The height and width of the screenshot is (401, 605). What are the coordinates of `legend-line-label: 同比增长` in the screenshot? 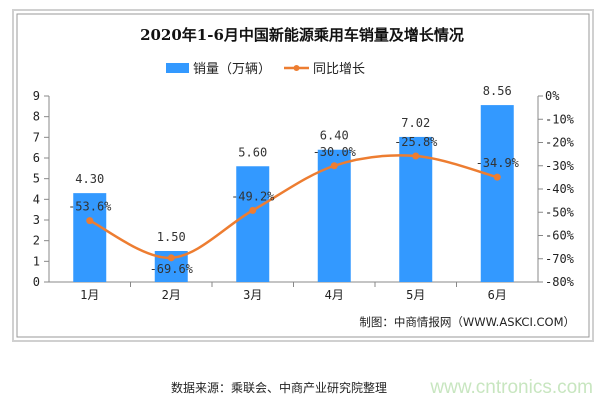 It's located at (339, 69).